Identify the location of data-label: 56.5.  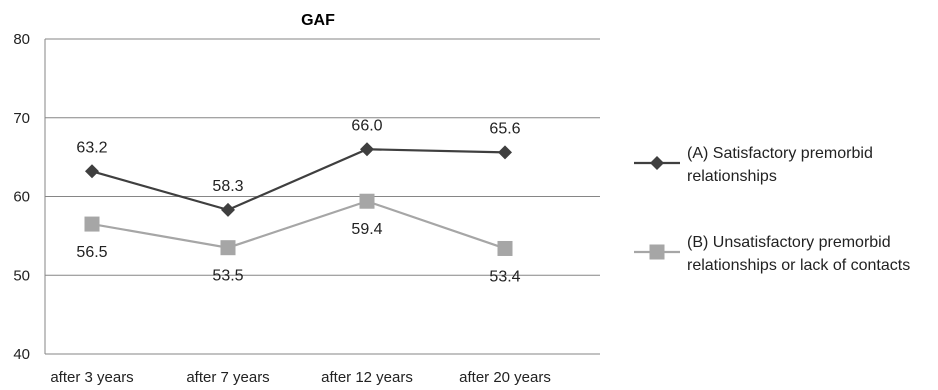
(91, 252).